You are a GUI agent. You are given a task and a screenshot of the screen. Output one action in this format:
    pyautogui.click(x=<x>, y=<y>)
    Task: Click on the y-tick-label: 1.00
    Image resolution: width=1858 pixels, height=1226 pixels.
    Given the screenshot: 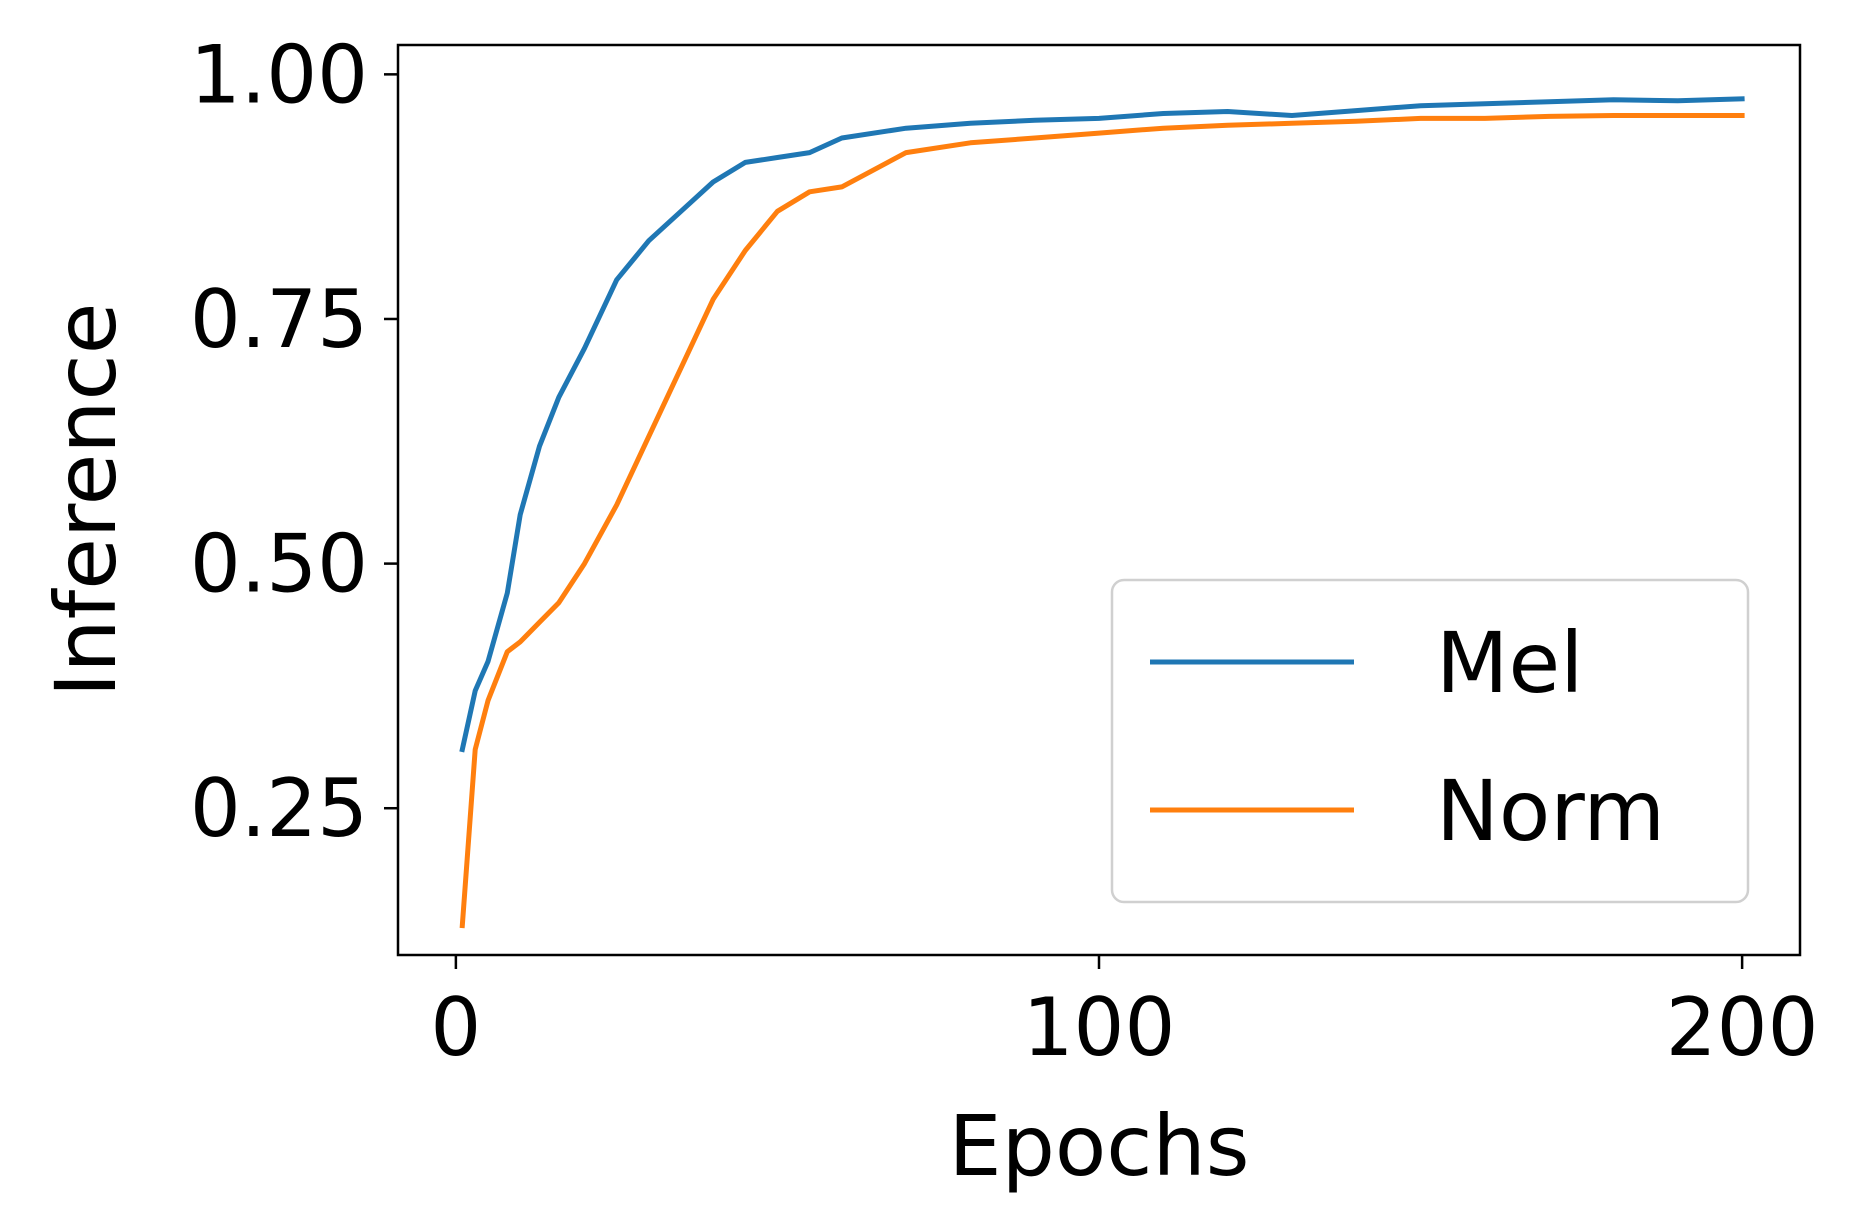 What is the action you would take?
    pyautogui.click(x=279, y=74)
    